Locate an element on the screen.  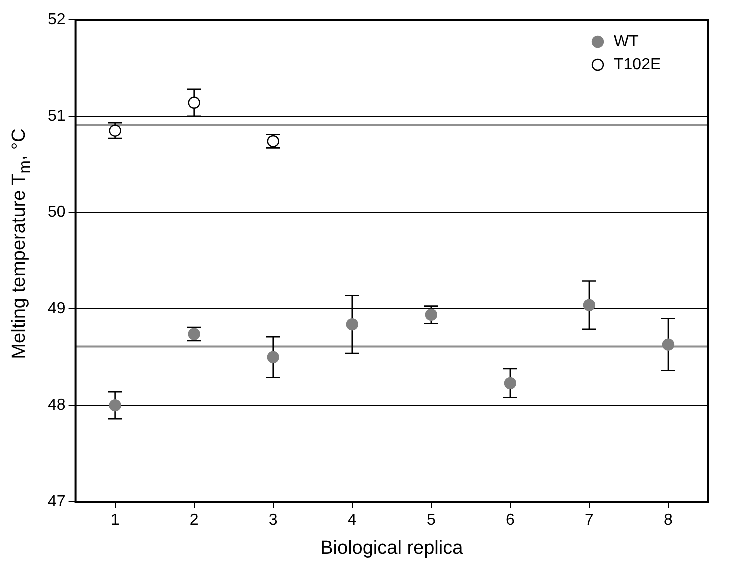
x-tick-label: 7 is located at coordinates (589, 521).